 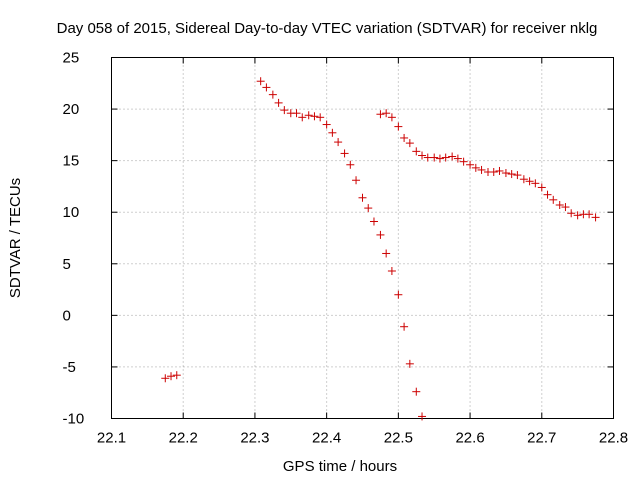 What do you see at coordinates (15, 238) in the screenshot?
I see `y-axis-label: SDTVAR / TECUs` at bounding box center [15, 238].